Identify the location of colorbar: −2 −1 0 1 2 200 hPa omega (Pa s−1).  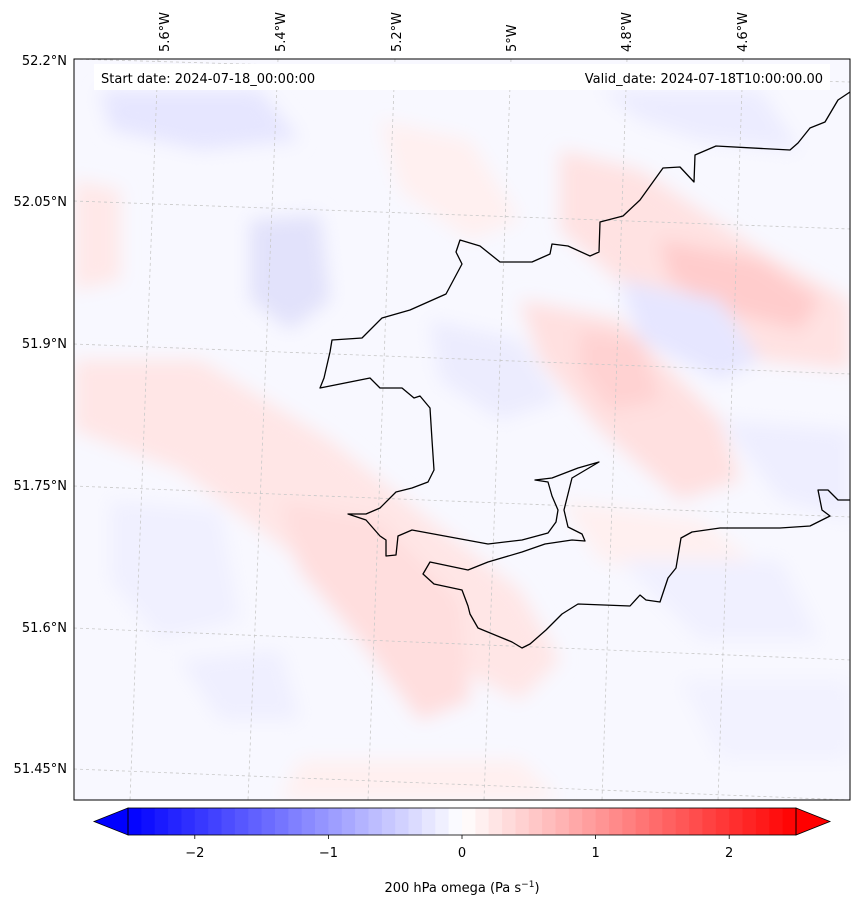
(462, 851).